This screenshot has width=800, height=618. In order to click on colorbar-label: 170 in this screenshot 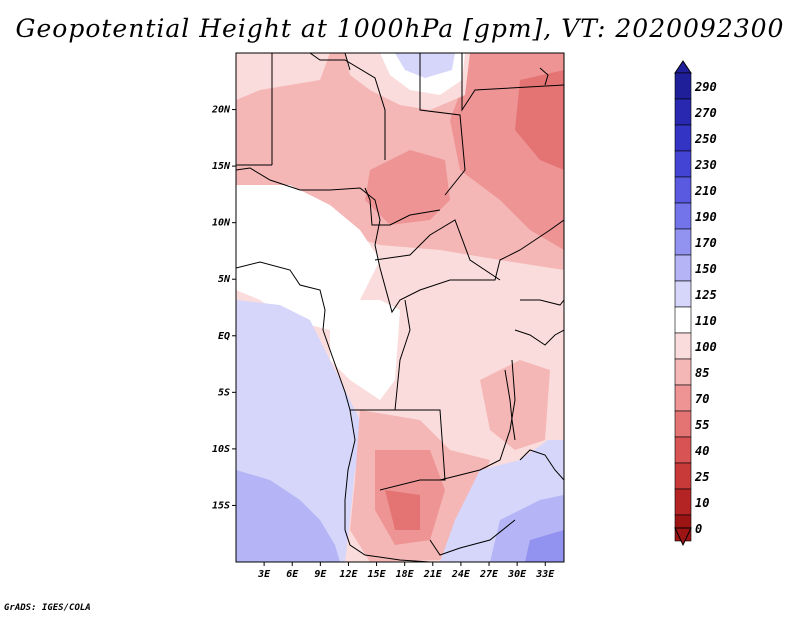, I will do `click(706, 243)`.